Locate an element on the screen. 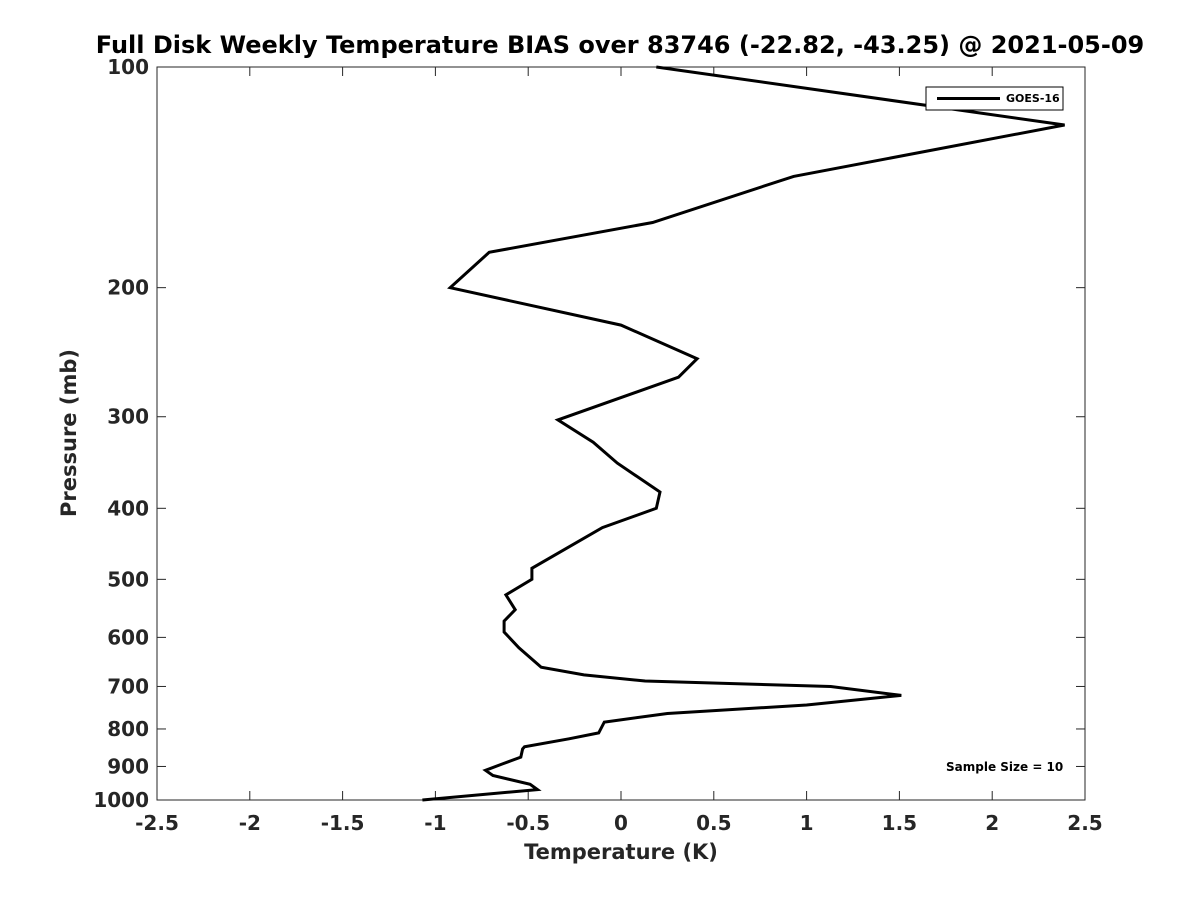  x-tick-label: -2.5 is located at coordinates (157, 823).